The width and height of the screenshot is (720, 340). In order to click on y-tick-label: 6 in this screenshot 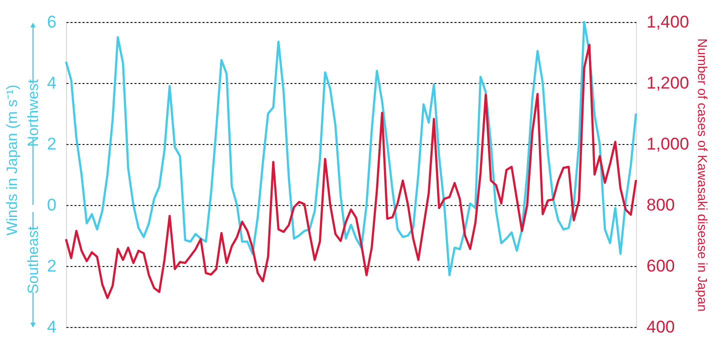, I will do `click(51, 22)`.